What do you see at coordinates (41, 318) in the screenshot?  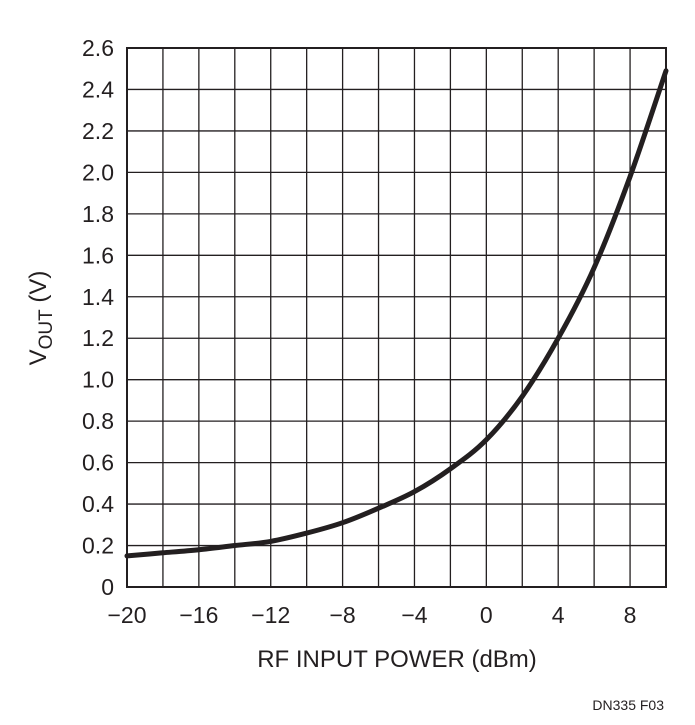 I see `y-axis-title: VOUT (V)` at bounding box center [41, 318].